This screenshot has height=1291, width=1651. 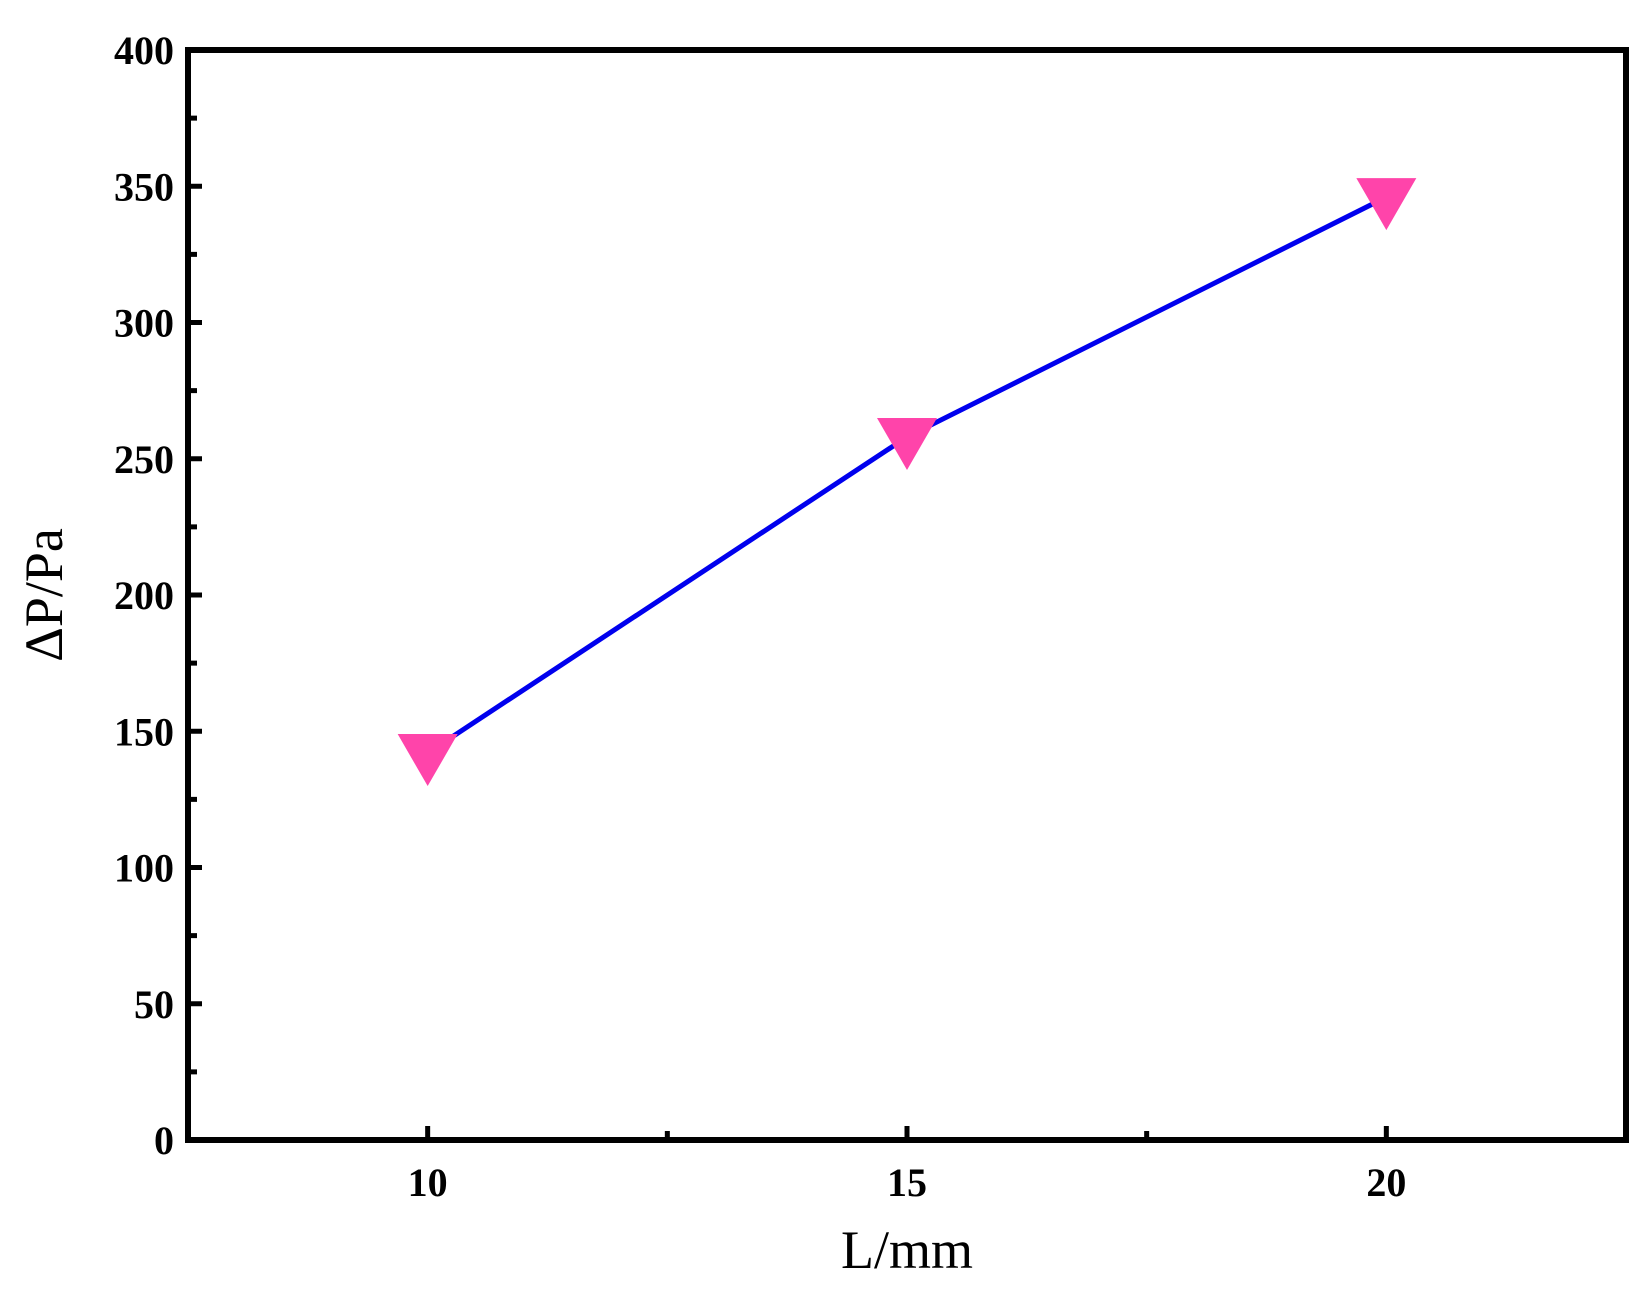 What do you see at coordinates (907, 1250) in the screenshot?
I see `x-axis-title: L/mm` at bounding box center [907, 1250].